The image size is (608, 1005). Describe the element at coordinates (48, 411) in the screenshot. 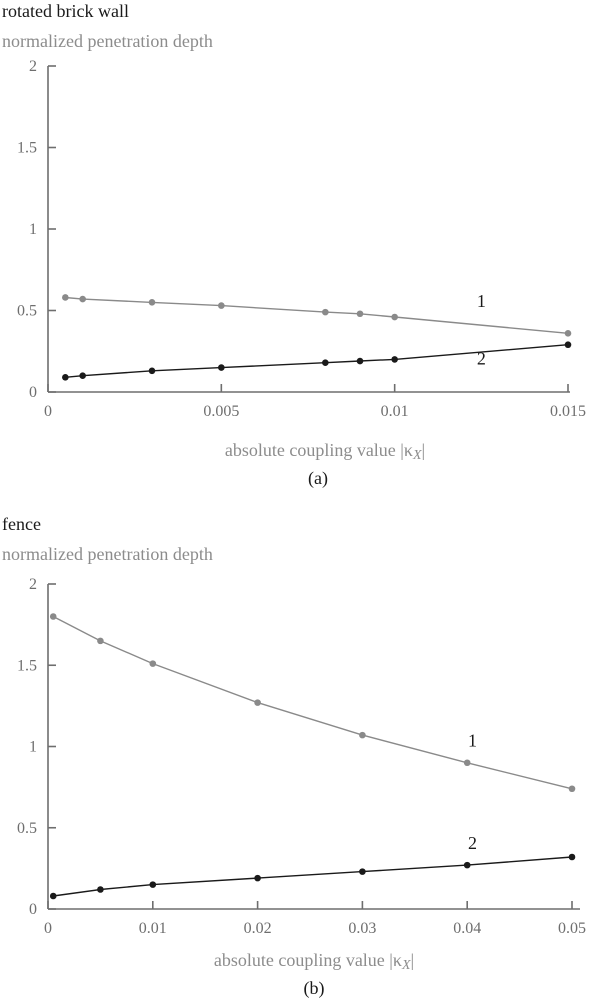

I see `panel-a-xtick-label: 0` at that location.